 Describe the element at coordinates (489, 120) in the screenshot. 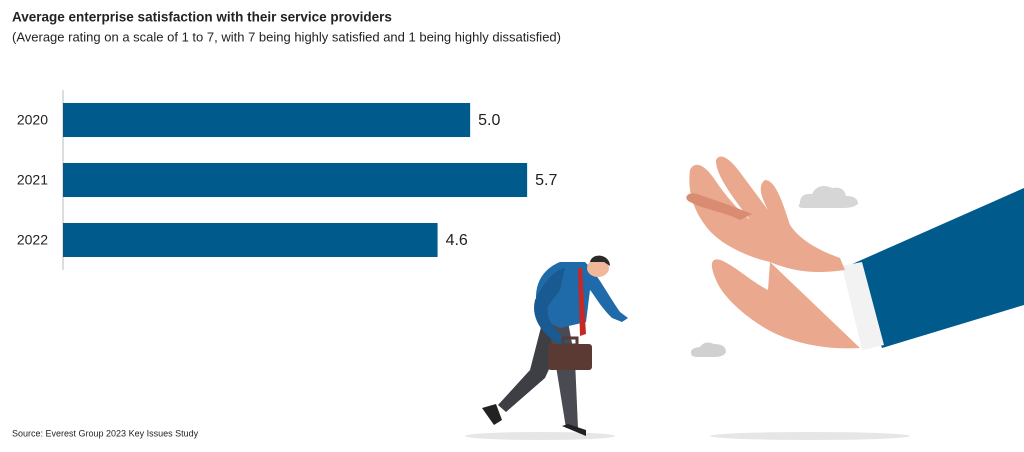

I see `value-label: 5.0` at that location.